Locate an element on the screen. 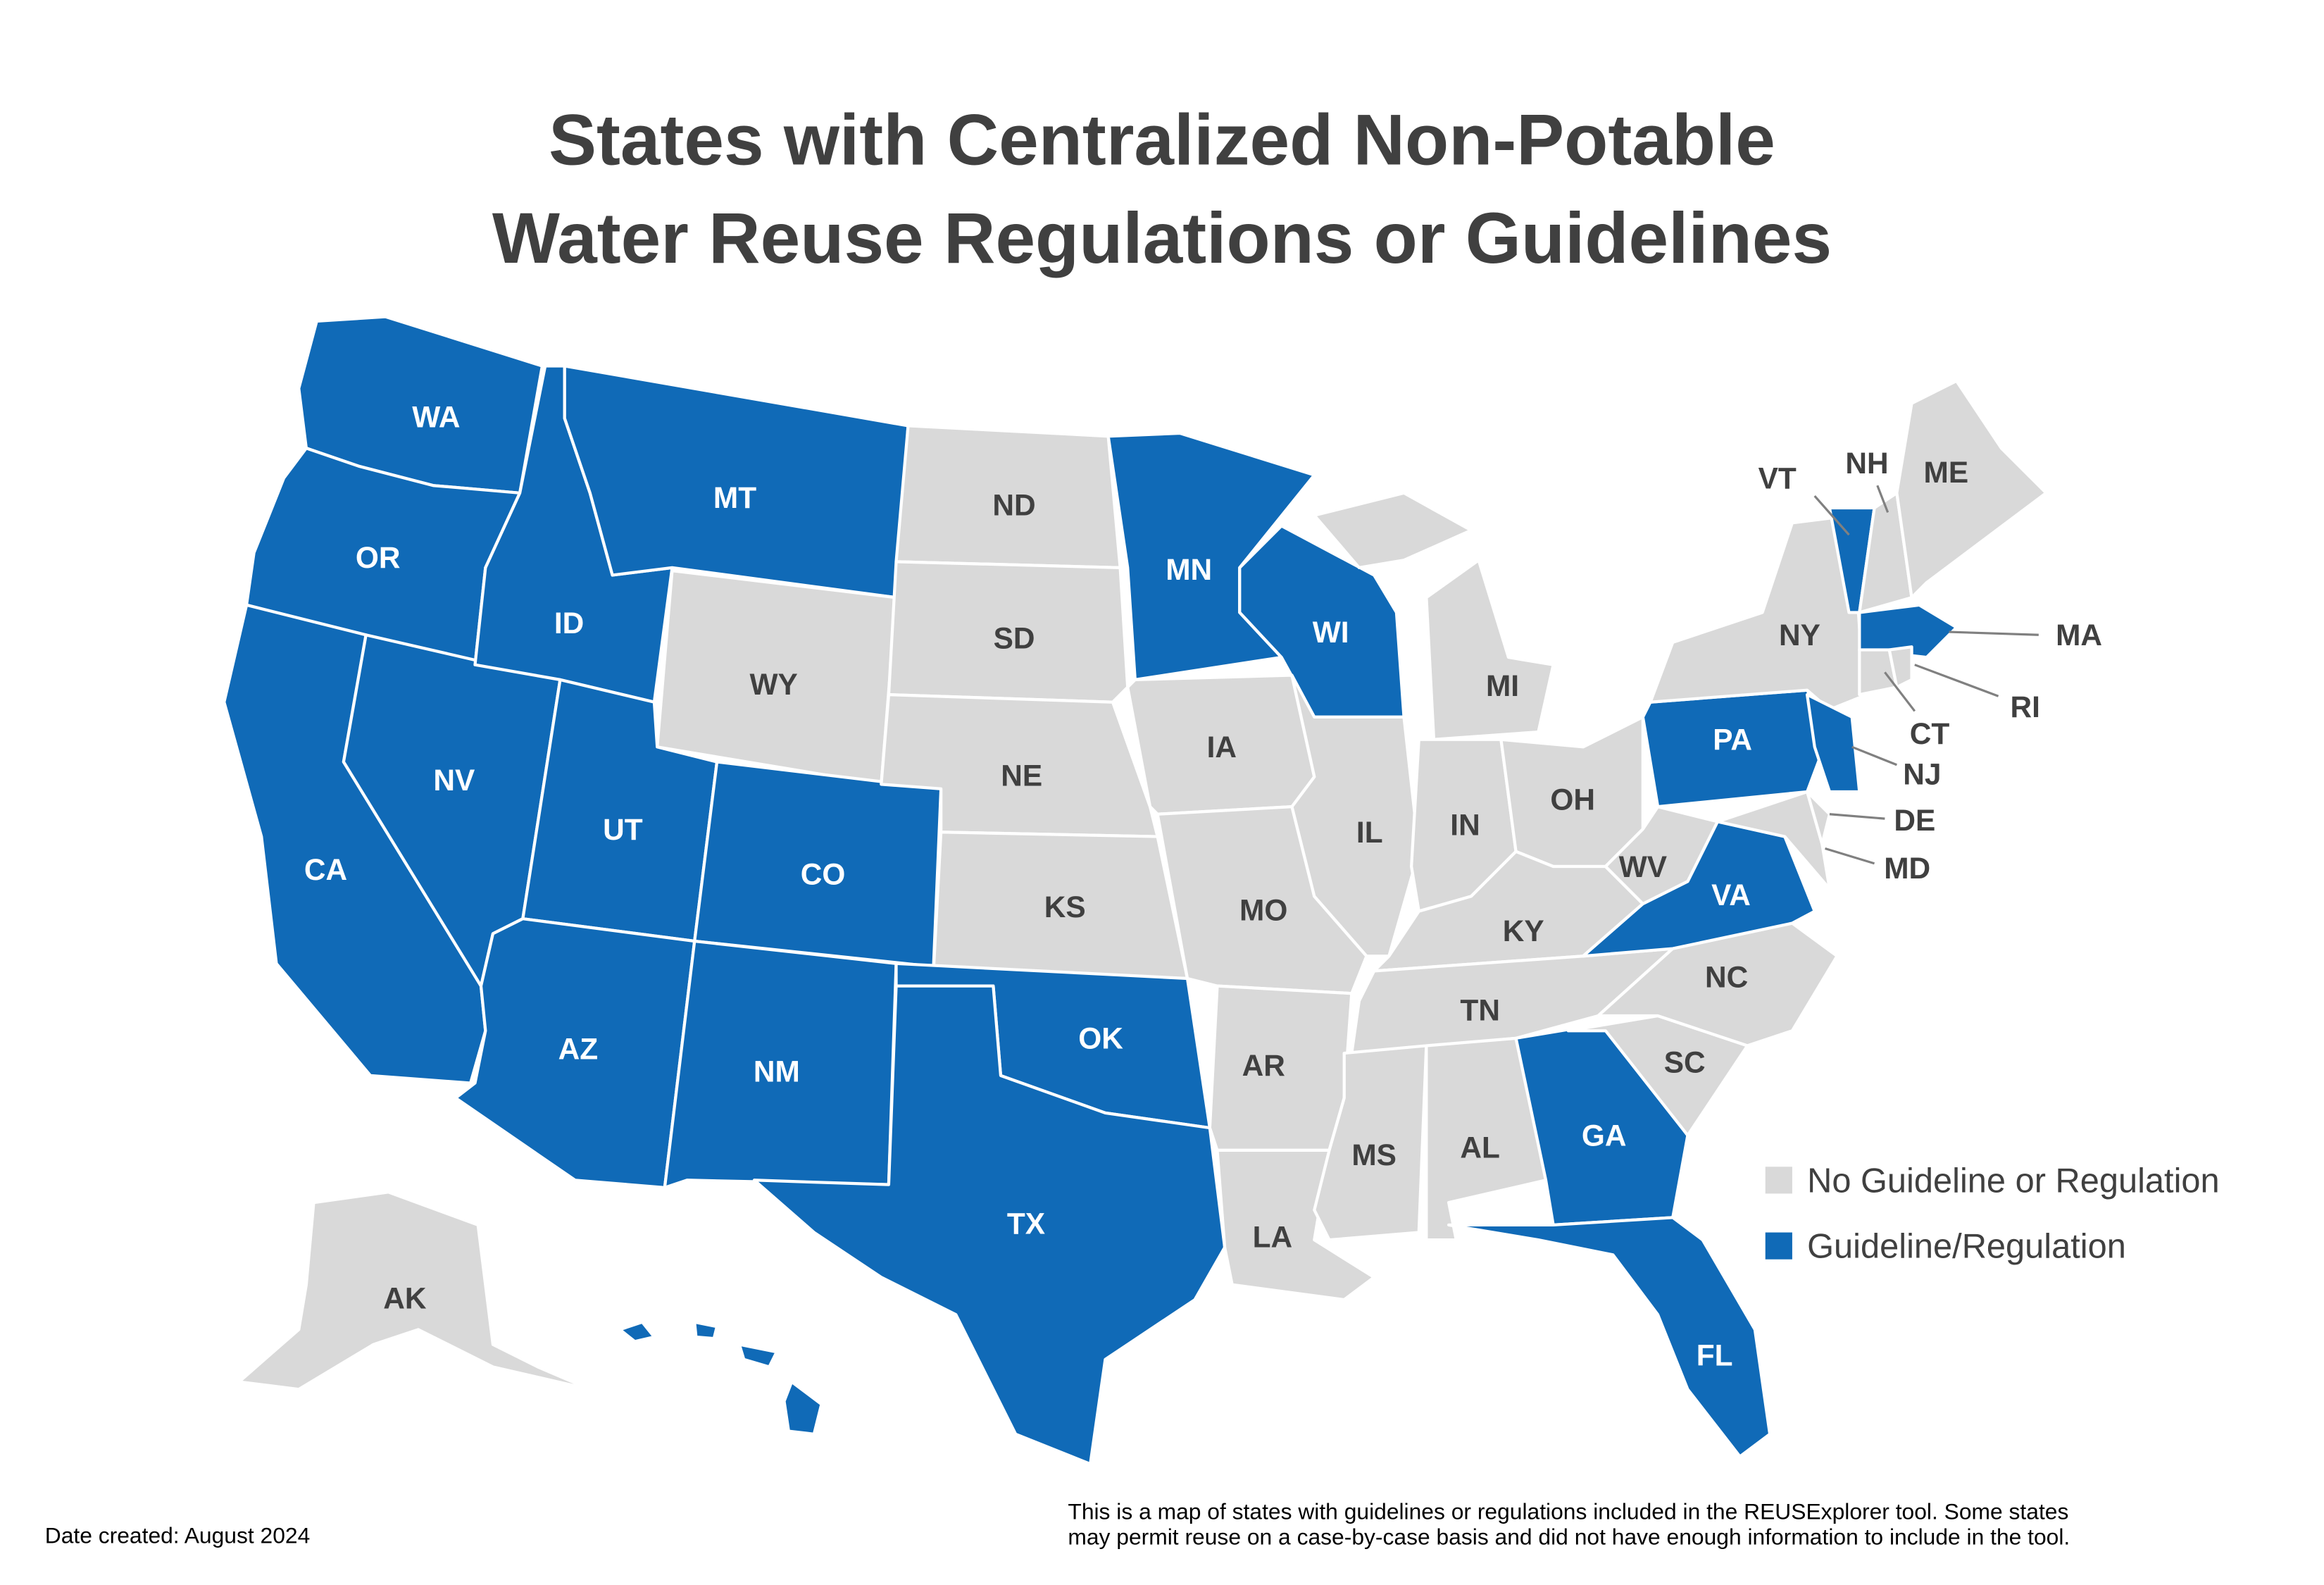  state-label: NM is located at coordinates (777, 1071).